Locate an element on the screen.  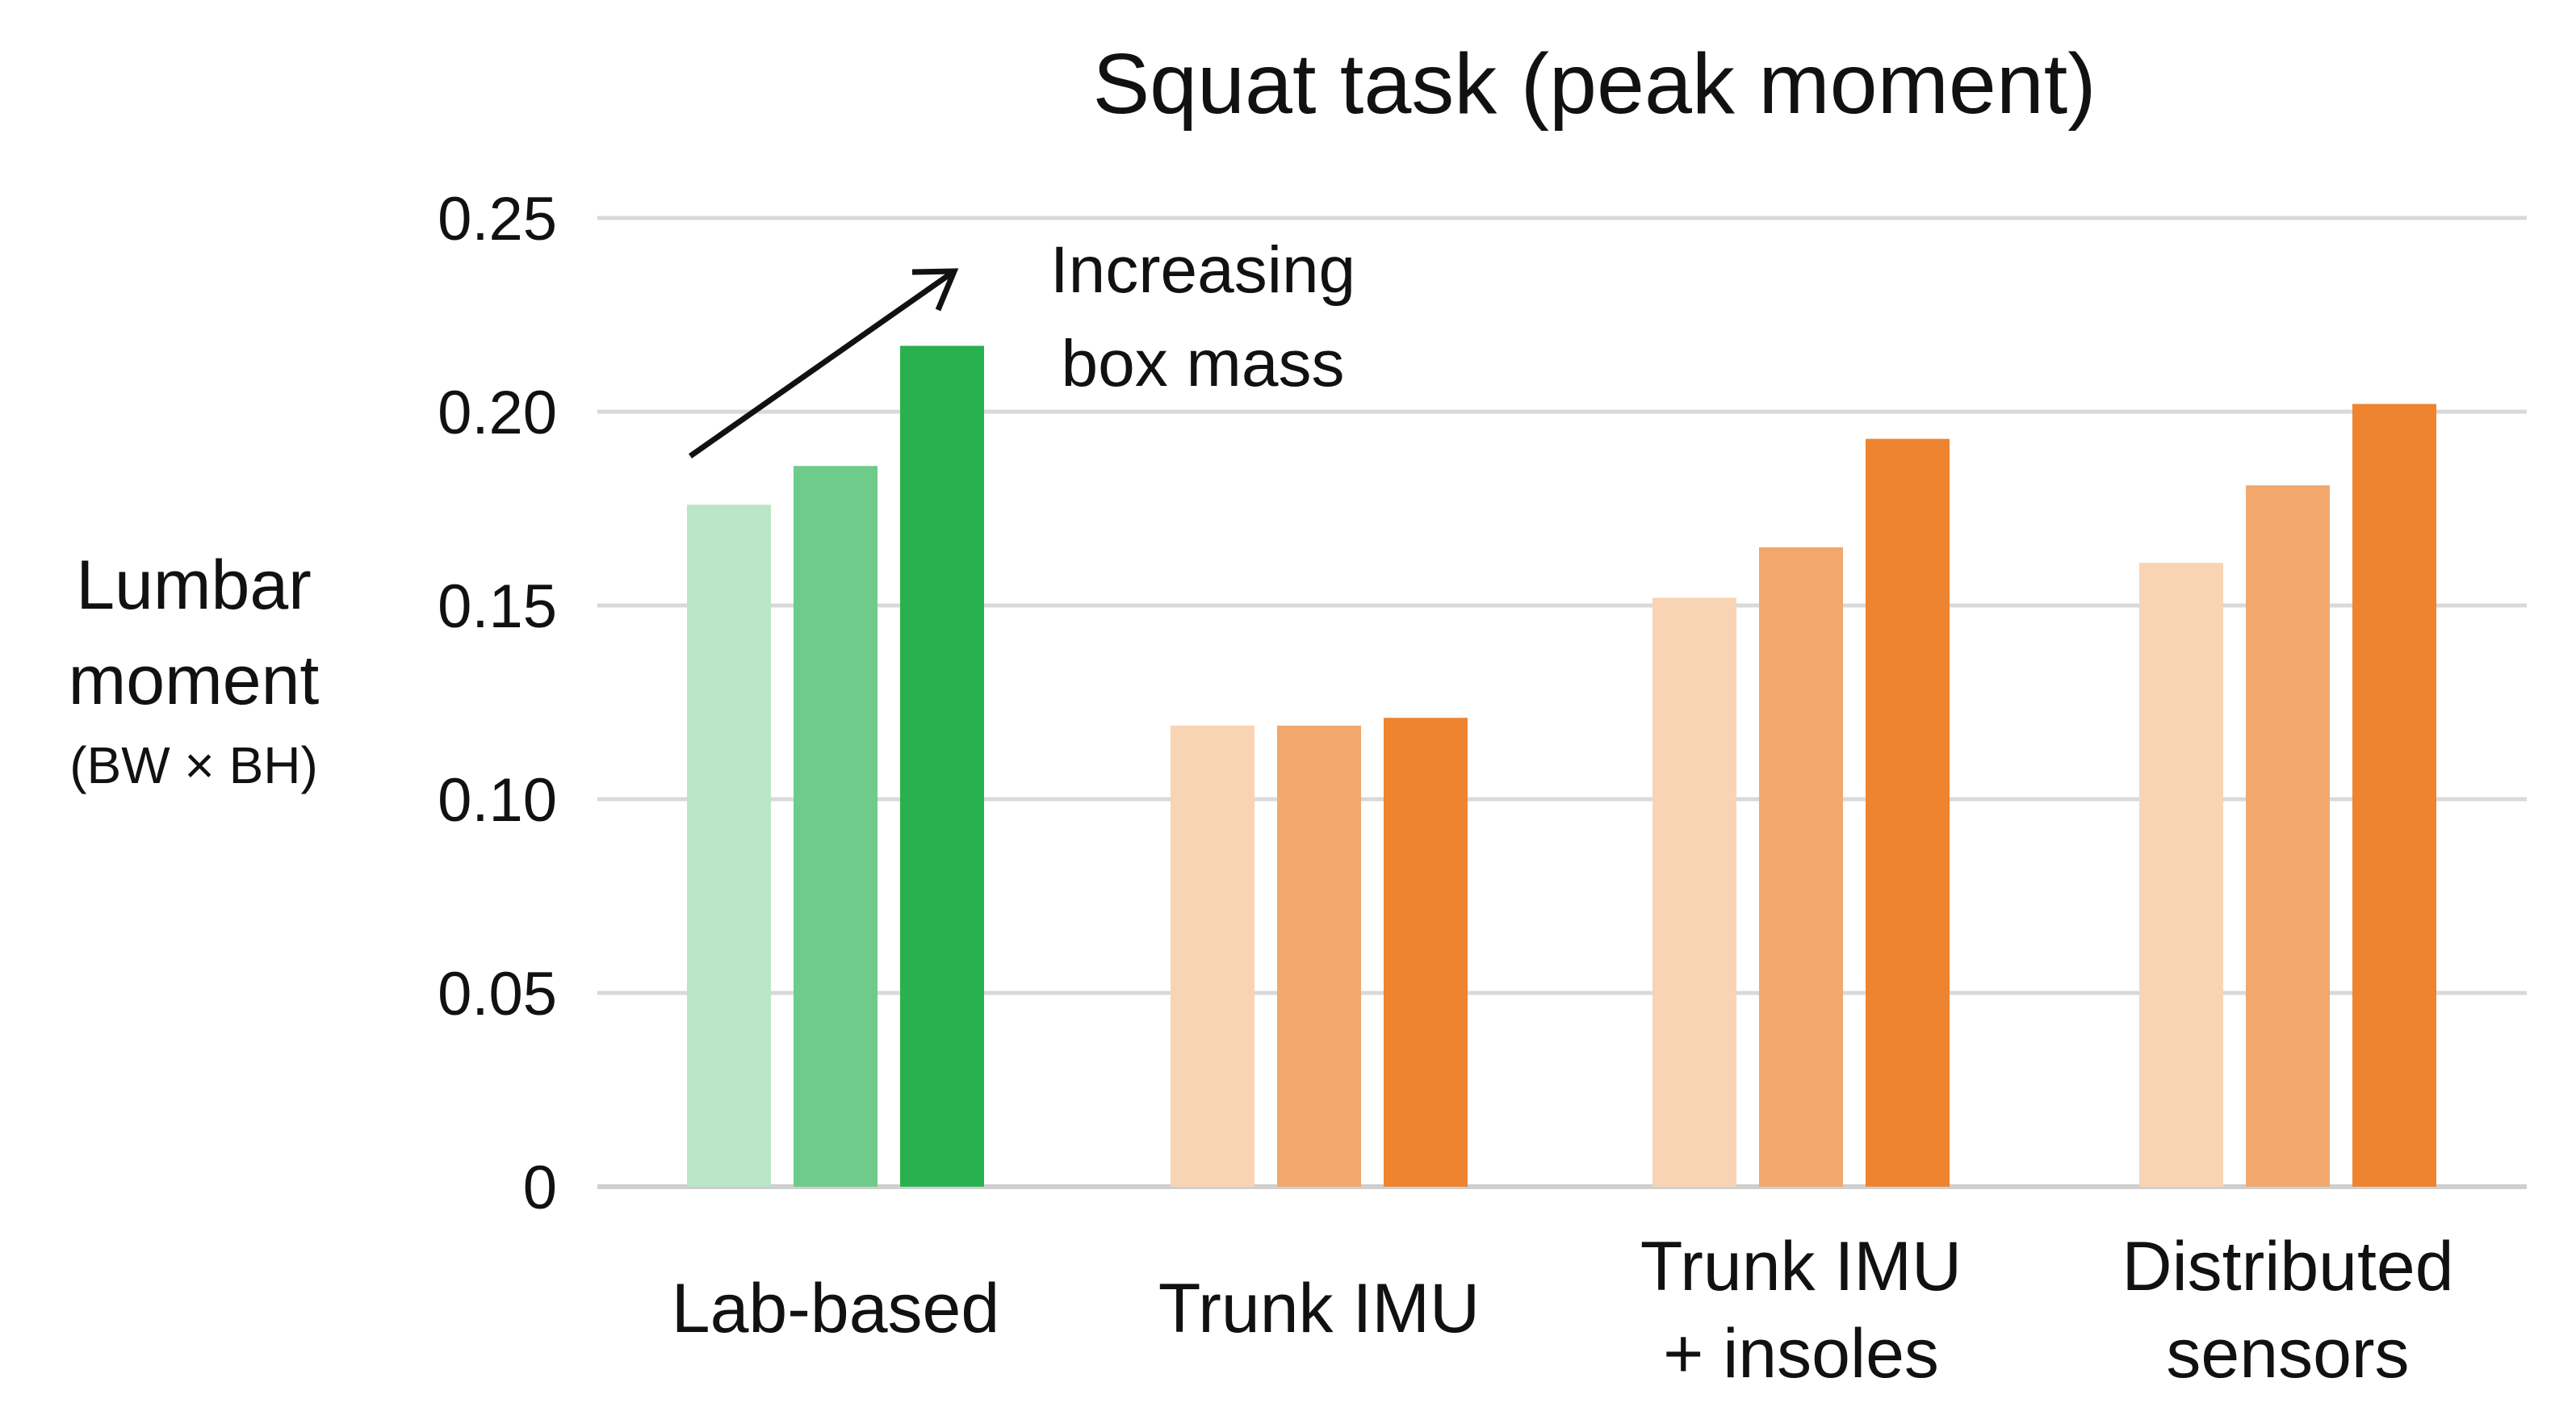
y-tick-label: 0.15 is located at coordinates (497, 606).